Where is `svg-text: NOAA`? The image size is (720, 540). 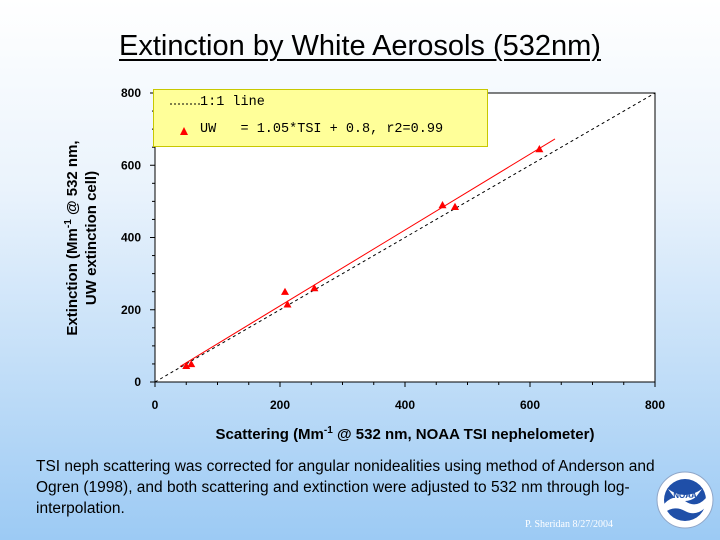
svg-text: NOAA is located at coordinates (685, 495).